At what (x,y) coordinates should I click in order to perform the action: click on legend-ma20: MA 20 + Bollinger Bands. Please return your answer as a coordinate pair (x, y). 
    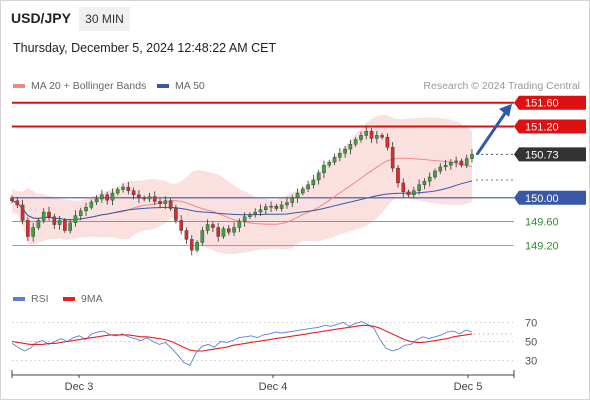
    Looking at the image, I should click on (79, 86).